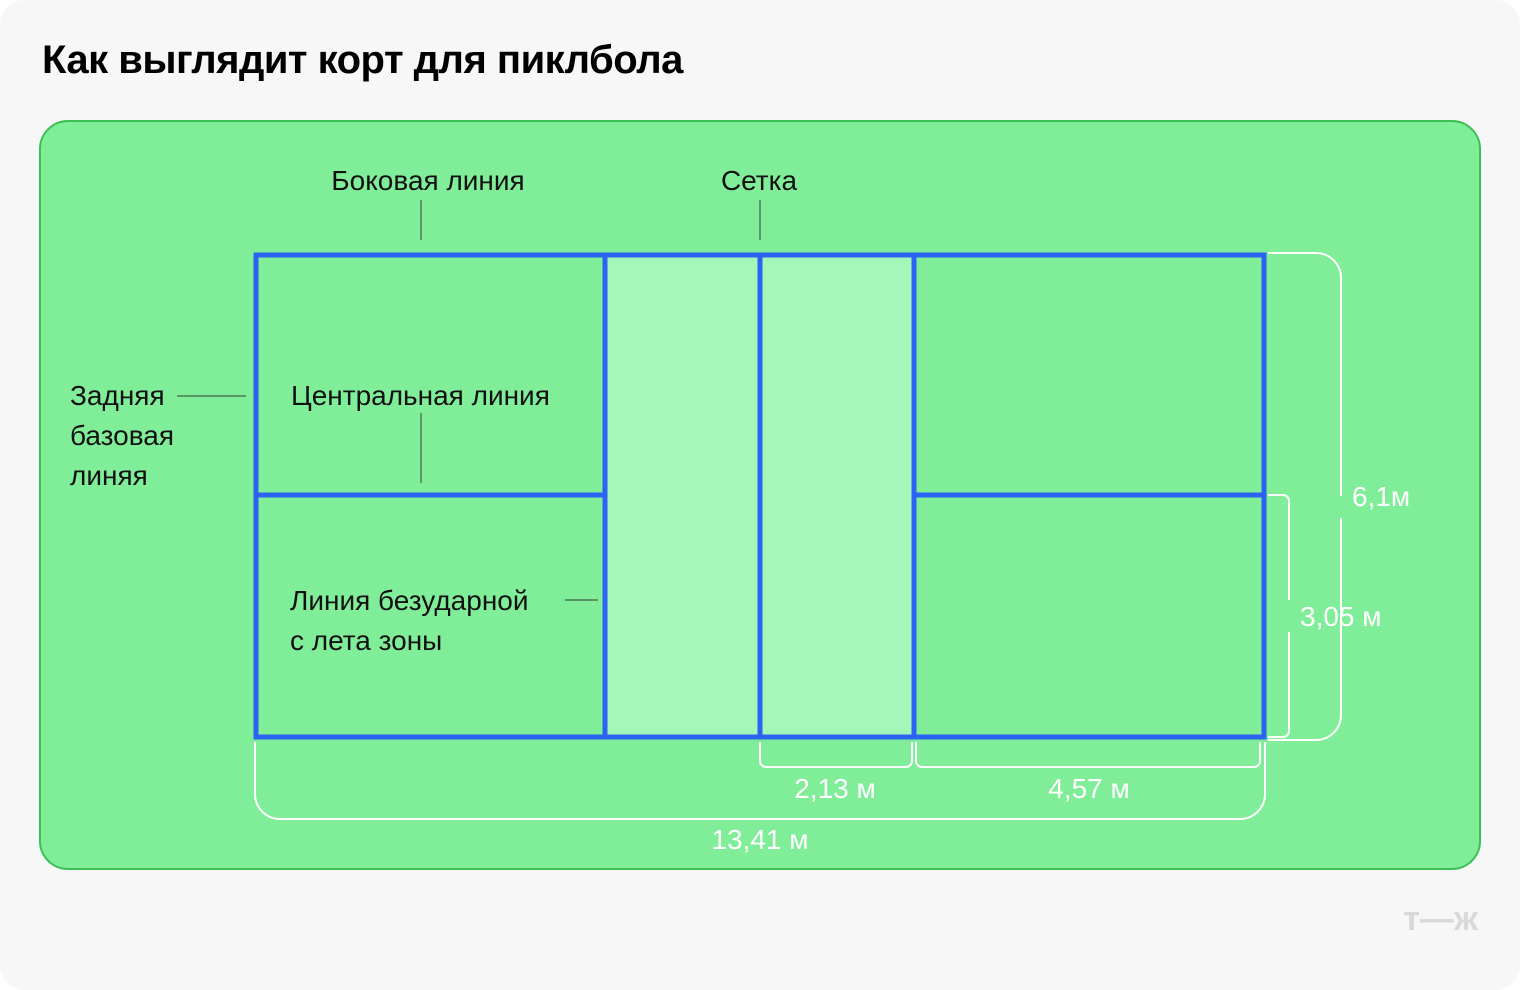 This screenshot has width=1520, height=990. What do you see at coordinates (122, 435) in the screenshot?
I see `baseline-label-2: базовая` at bounding box center [122, 435].